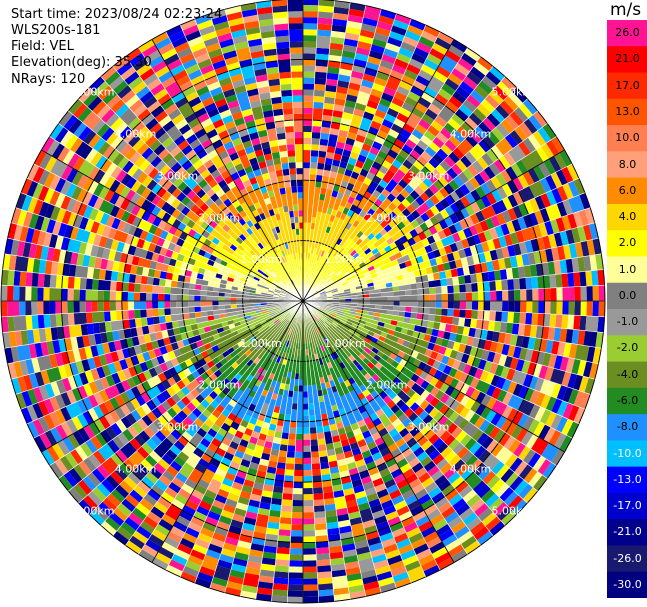 The width and height of the screenshot is (647, 607). I want to click on colorbar-tick-label: -17.0, so click(627, 505).